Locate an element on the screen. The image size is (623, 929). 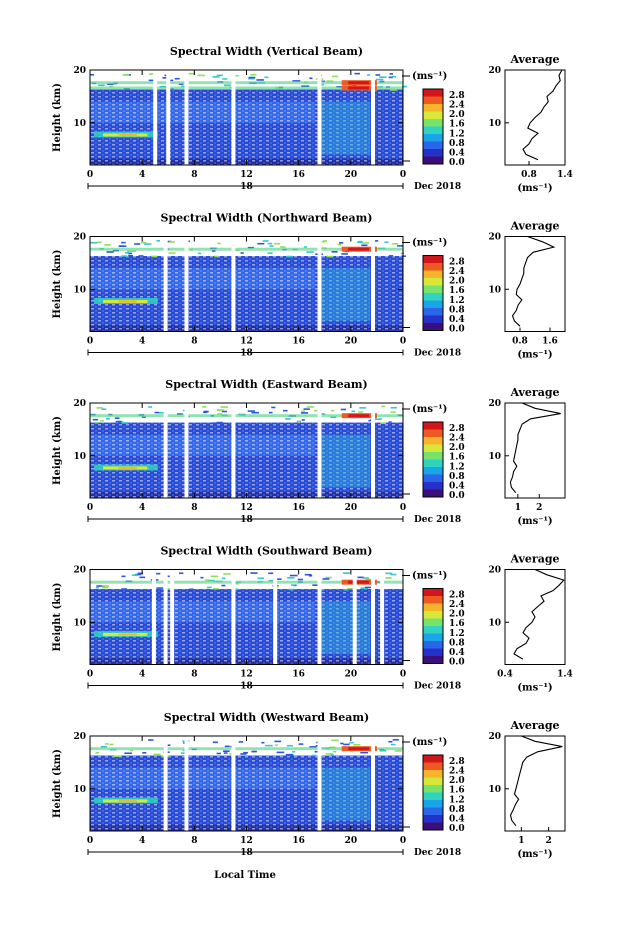
colorbar-tick-label: 2.0 is located at coordinates (457, 448).